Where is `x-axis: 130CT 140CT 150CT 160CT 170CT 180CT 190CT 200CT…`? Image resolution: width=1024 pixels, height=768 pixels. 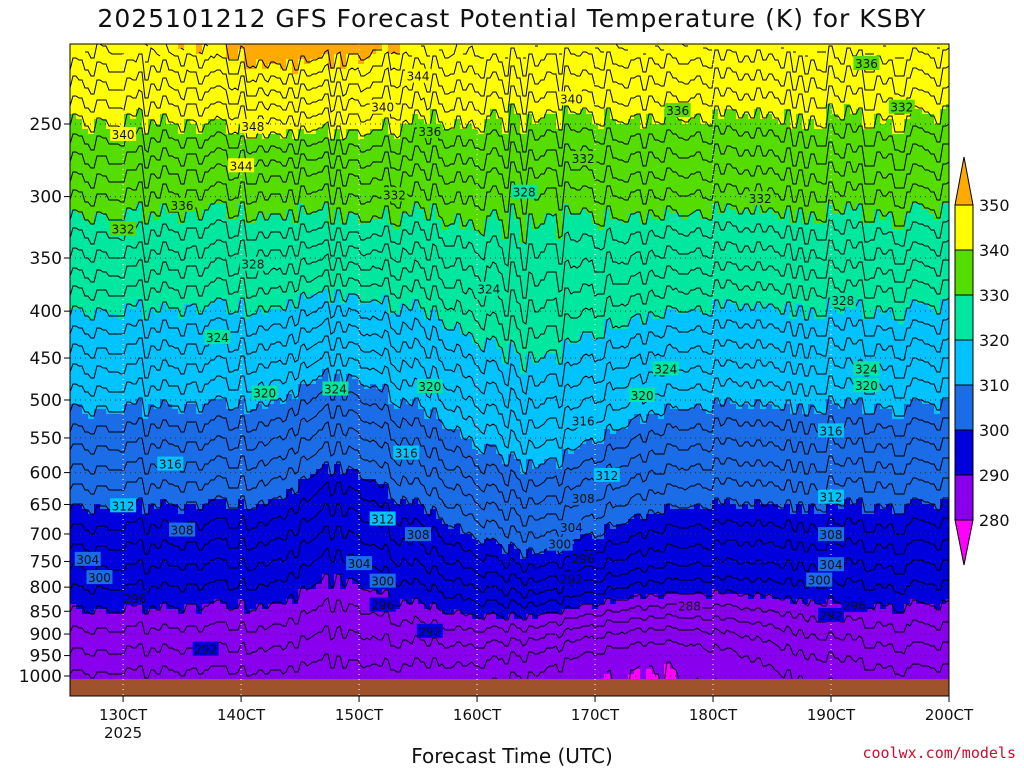 x-axis: 130CT 140CT 150CT 160CT 170CT 180CT 190CT 200CT… is located at coordinates (536, 719).